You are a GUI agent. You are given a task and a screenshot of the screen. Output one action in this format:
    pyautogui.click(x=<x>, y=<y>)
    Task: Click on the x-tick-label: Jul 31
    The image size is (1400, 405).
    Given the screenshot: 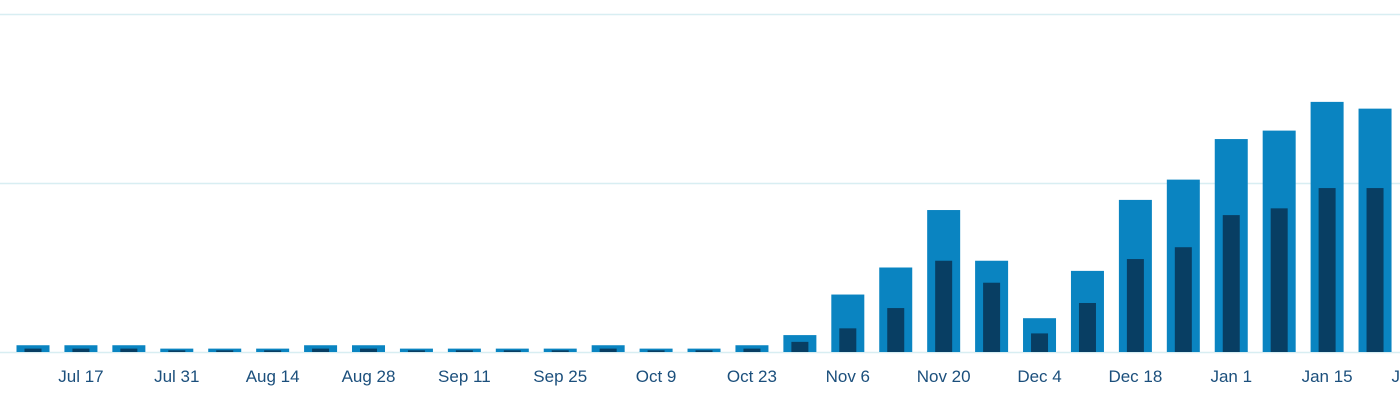 What is the action you would take?
    pyautogui.click(x=176, y=376)
    